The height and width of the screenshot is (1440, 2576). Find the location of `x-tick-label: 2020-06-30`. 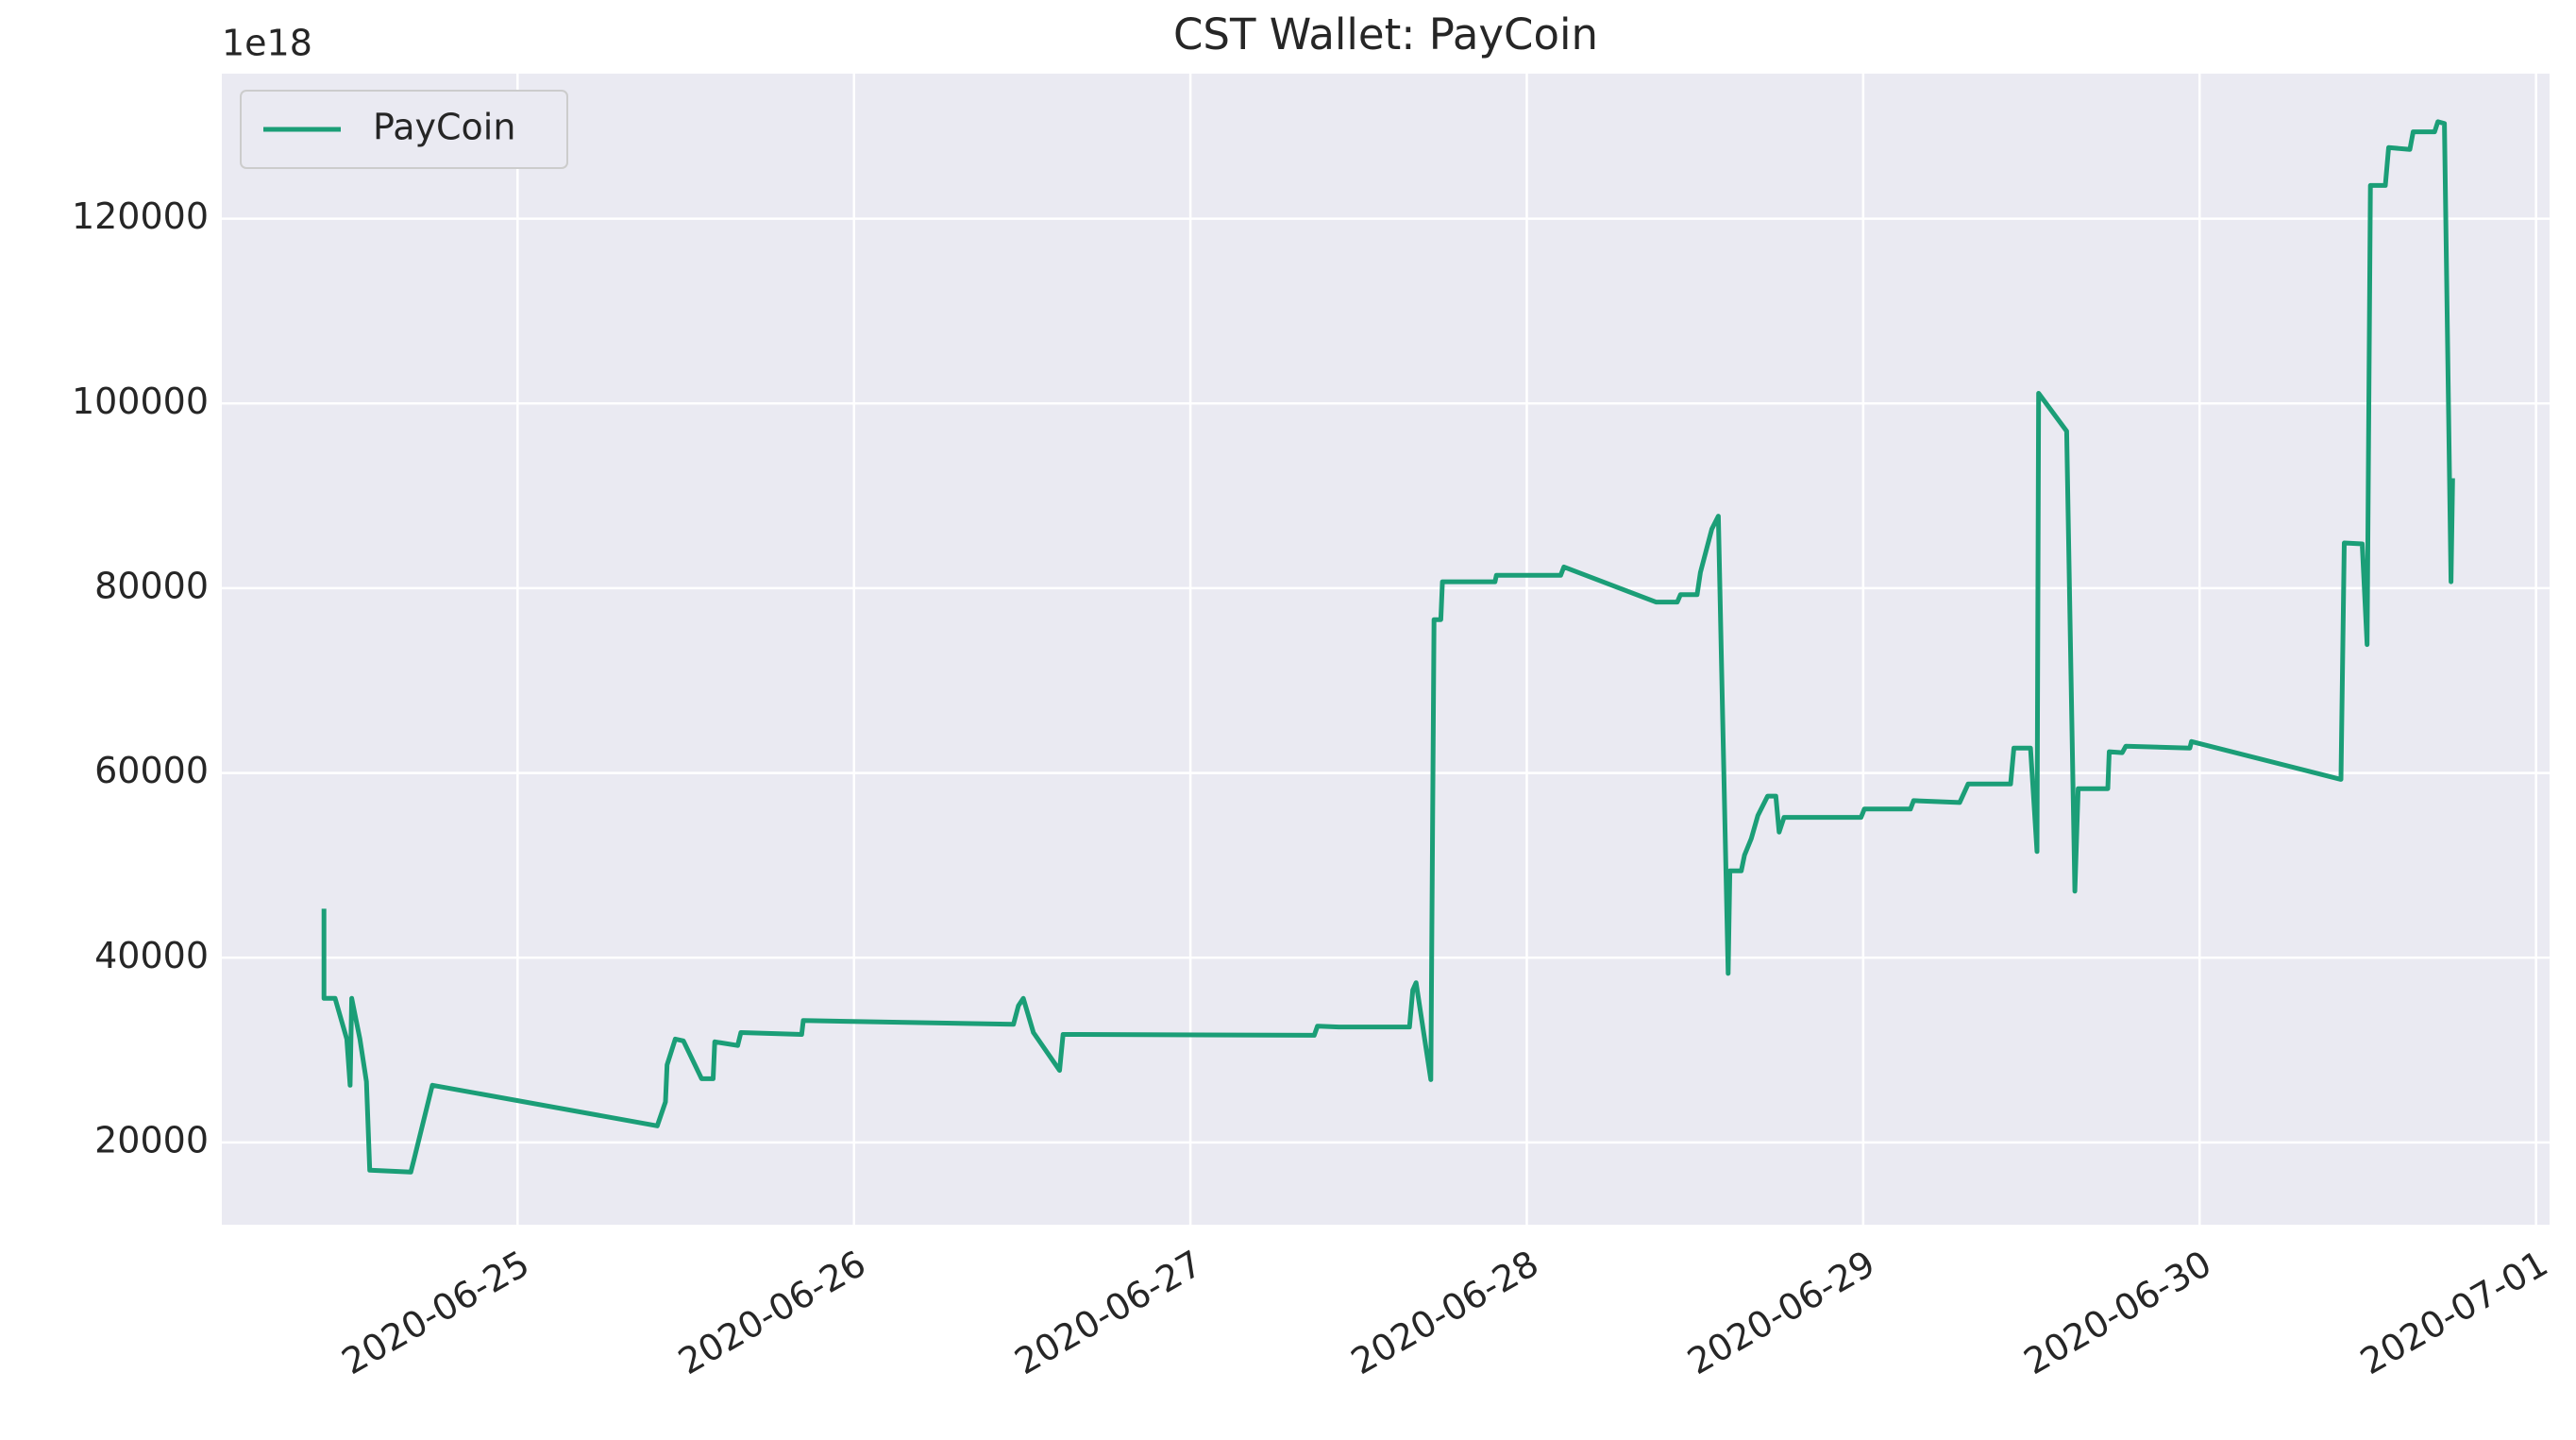

x-tick-label: 2020-06-30 is located at coordinates (2117, 1313).